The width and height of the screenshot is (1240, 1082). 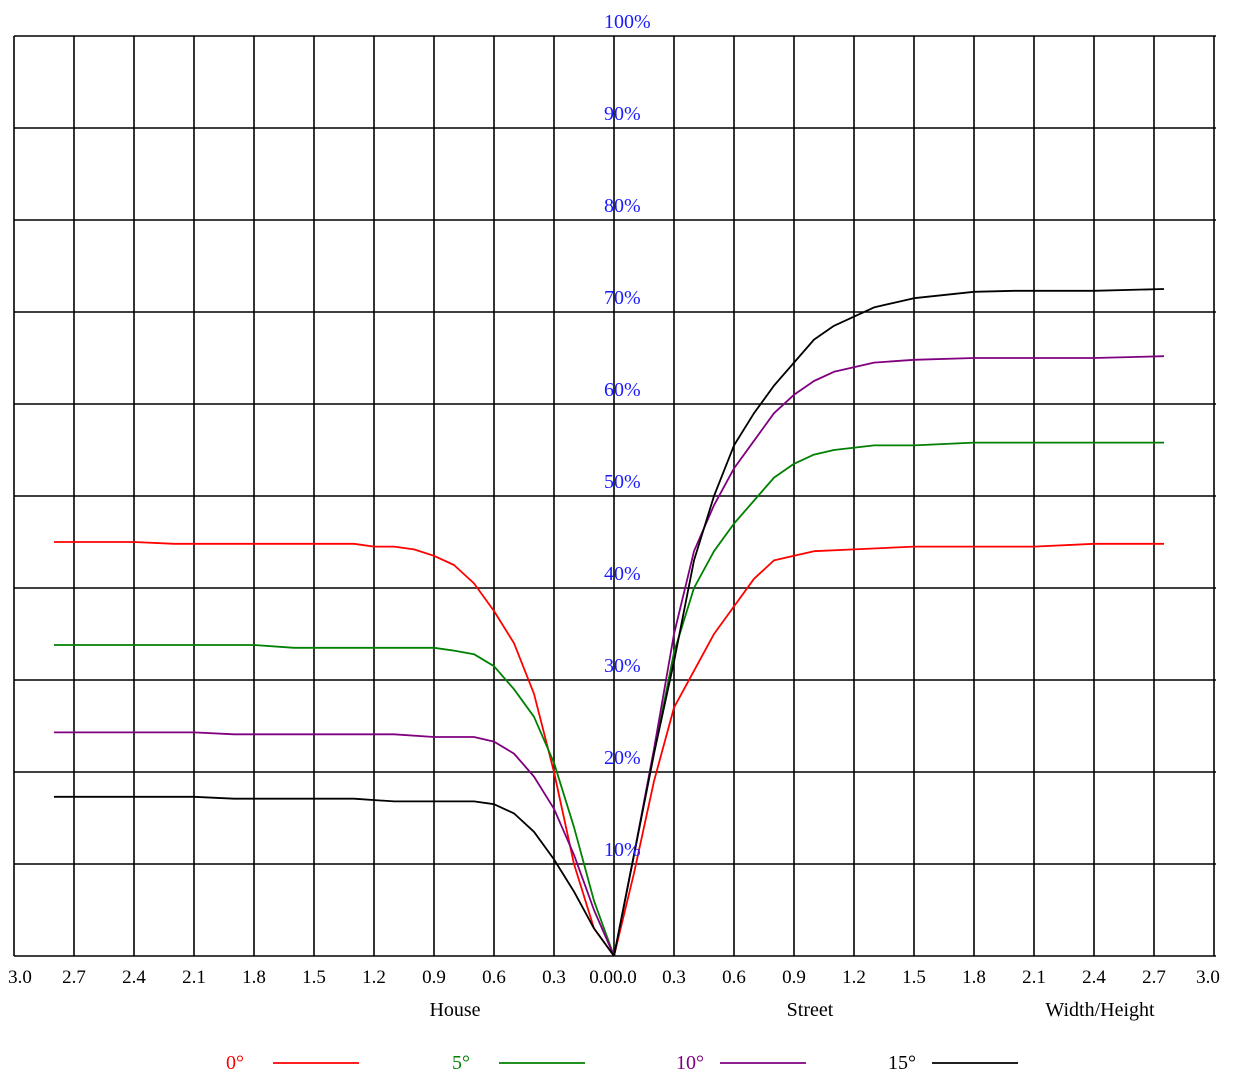 What do you see at coordinates (902, 1063) in the screenshot?
I see `legend-label: 15°` at bounding box center [902, 1063].